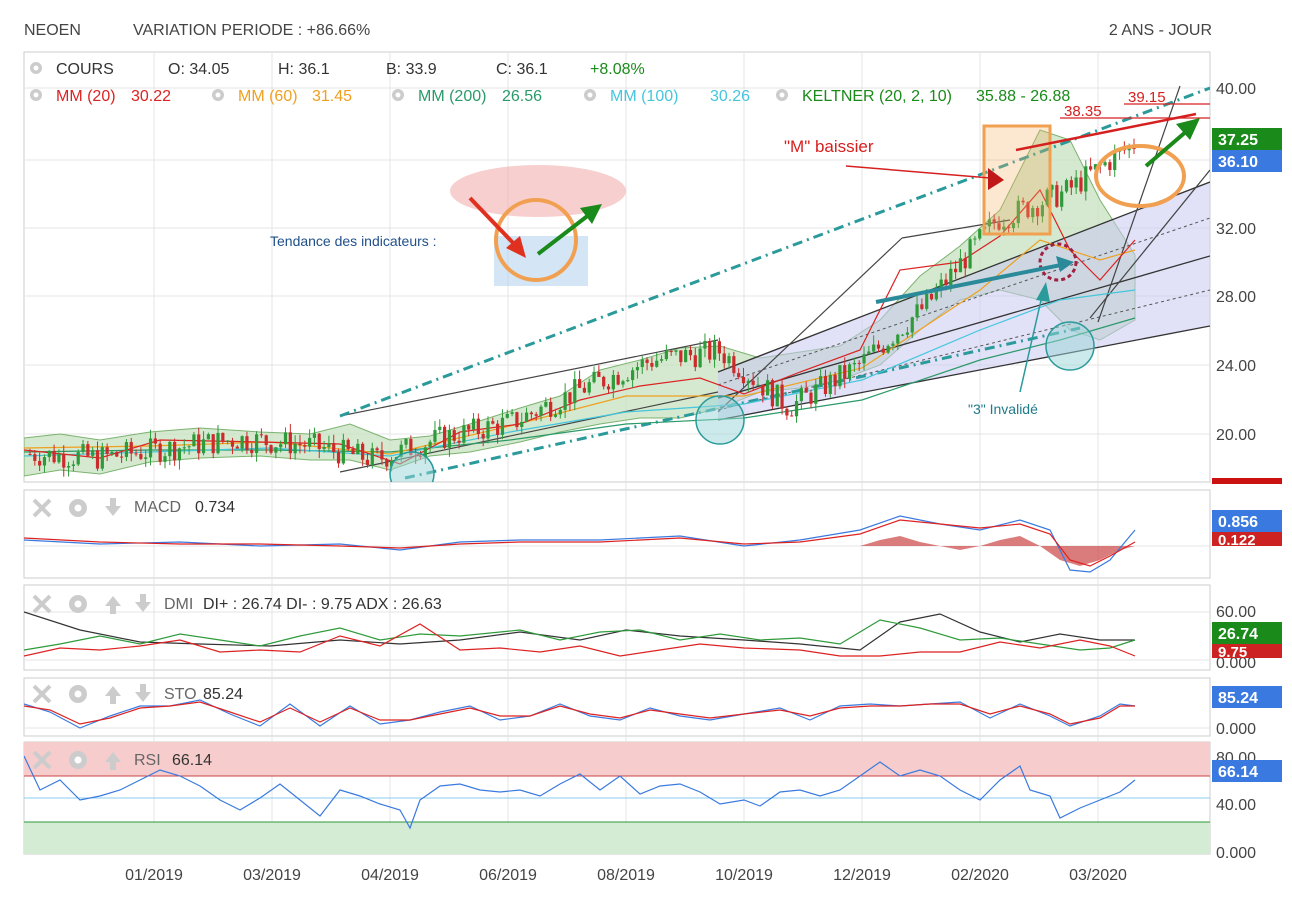 The height and width of the screenshot is (902, 1292). I want to click on sto-down-icon, so click(143, 693).